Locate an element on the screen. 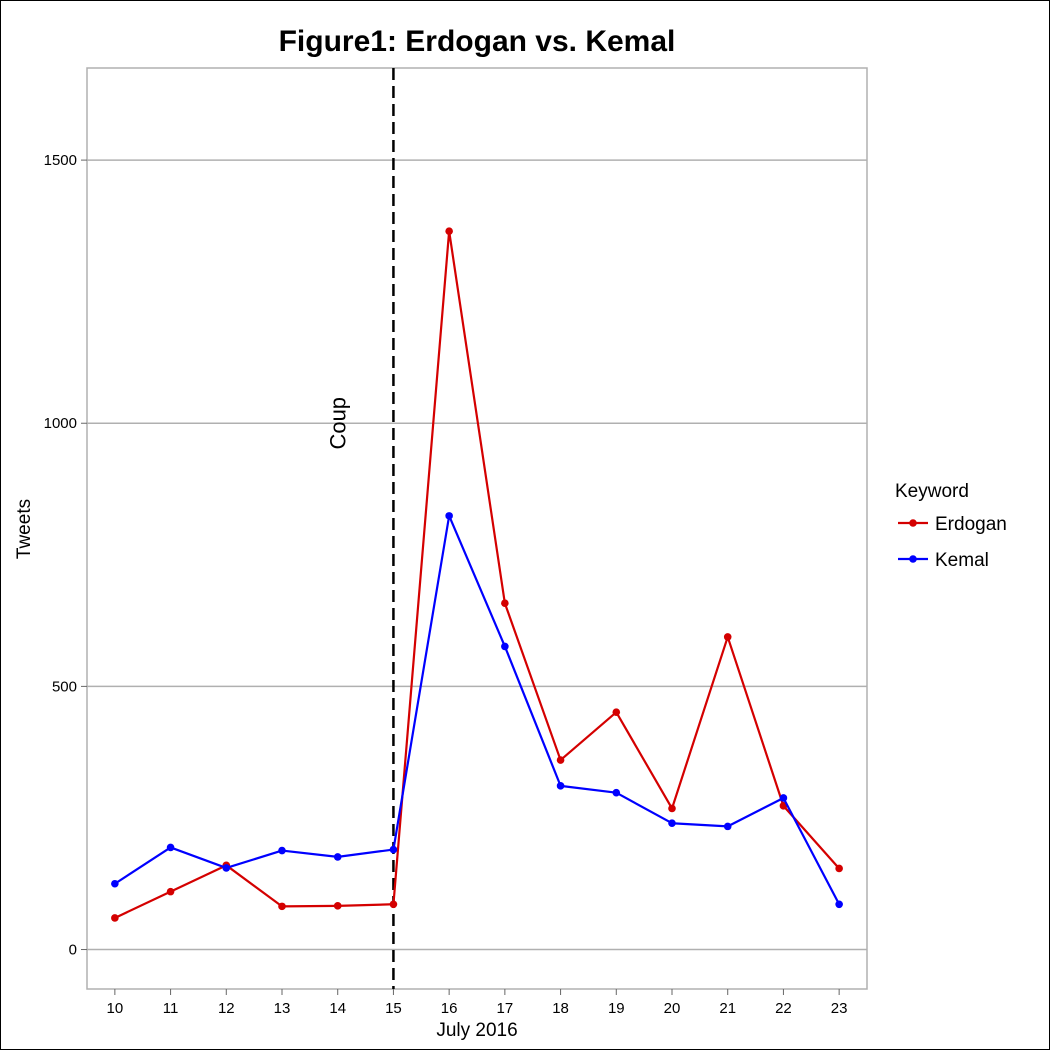  legend-label-erdogan: Erdogan is located at coordinates (971, 524).